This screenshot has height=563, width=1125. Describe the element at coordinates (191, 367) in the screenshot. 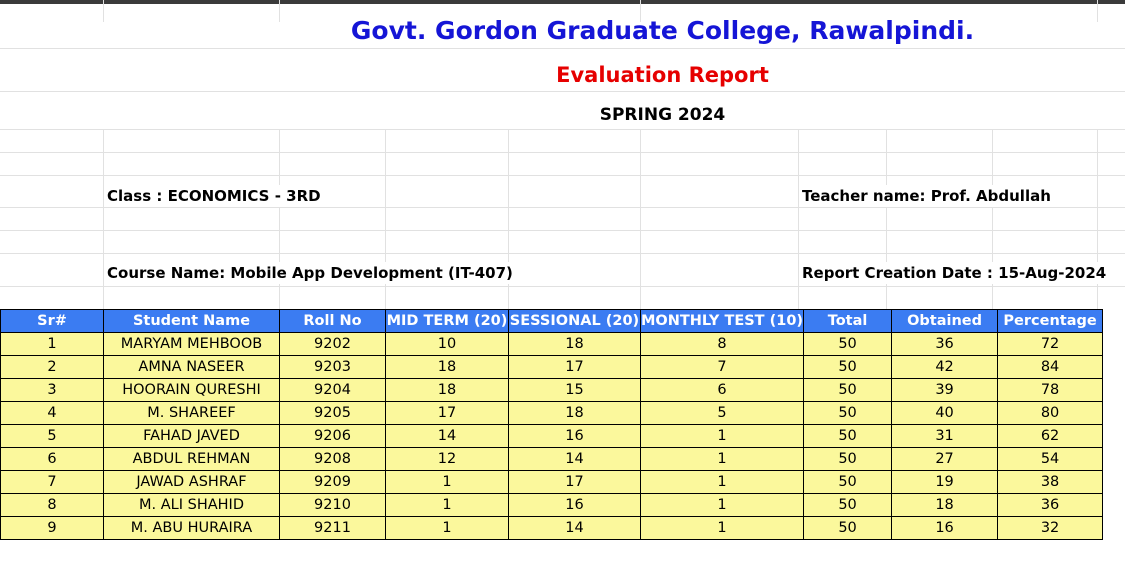

I see `table-cell: AMNA NASEER` at that location.